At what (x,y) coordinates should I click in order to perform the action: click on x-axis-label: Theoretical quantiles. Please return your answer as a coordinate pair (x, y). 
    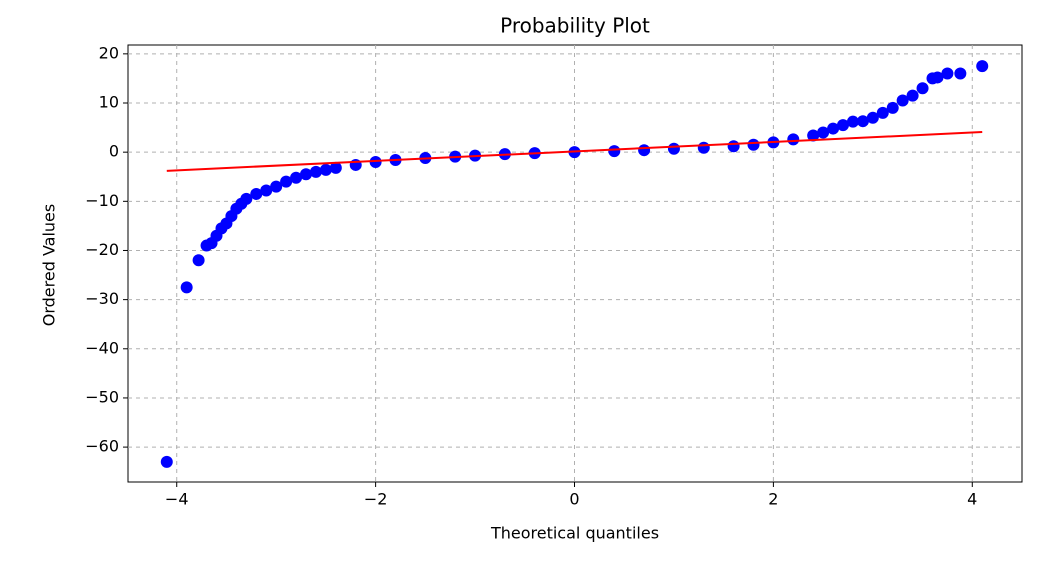
    Looking at the image, I should click on (574, 533).